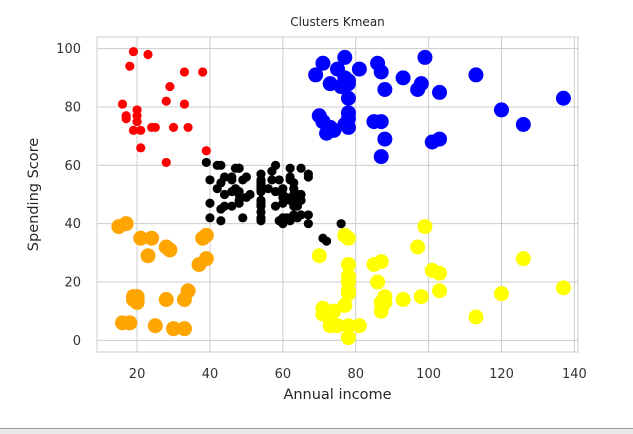  I want to click on bottom-divider, so click(316, 431).